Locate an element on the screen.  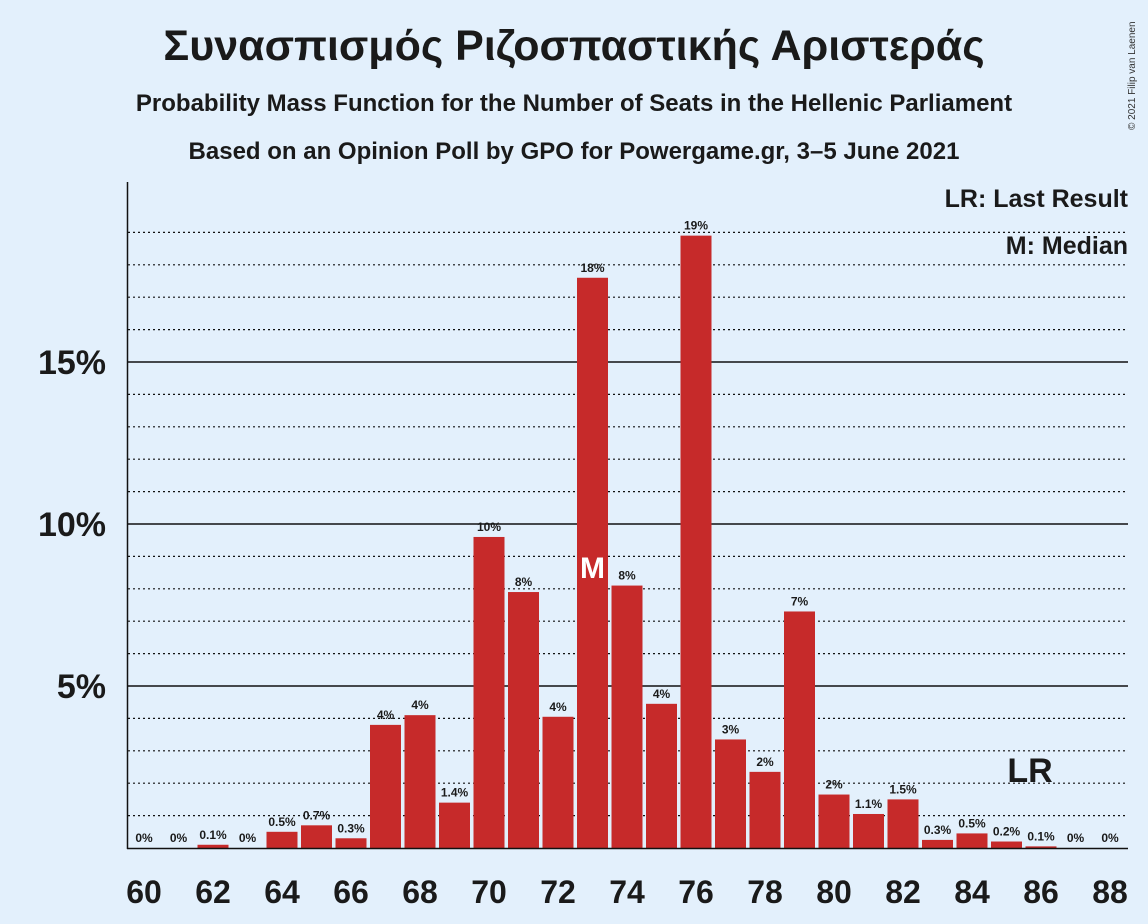
data-label-75: 4% is located at coordinates (662, 694).